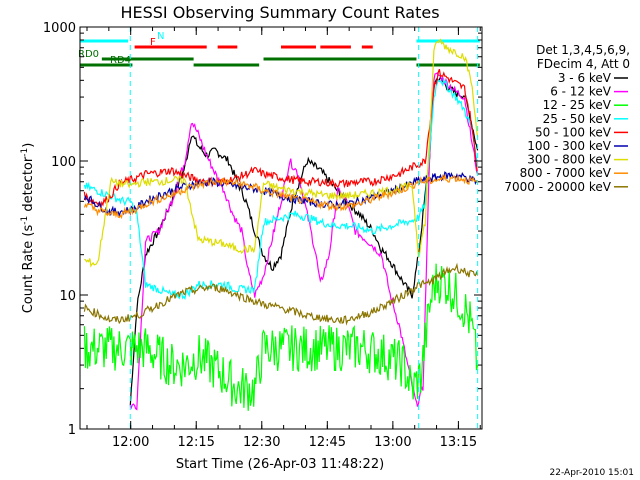  I want to click on legend-header-line1: Det 1,3,4,5,6,9,, so click(583, 50).